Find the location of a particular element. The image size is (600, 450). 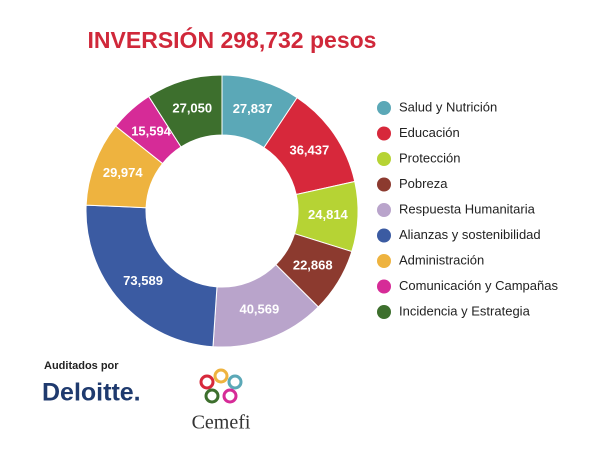

cemefi-logo: Cemefi is located at coordinates (221, 423).